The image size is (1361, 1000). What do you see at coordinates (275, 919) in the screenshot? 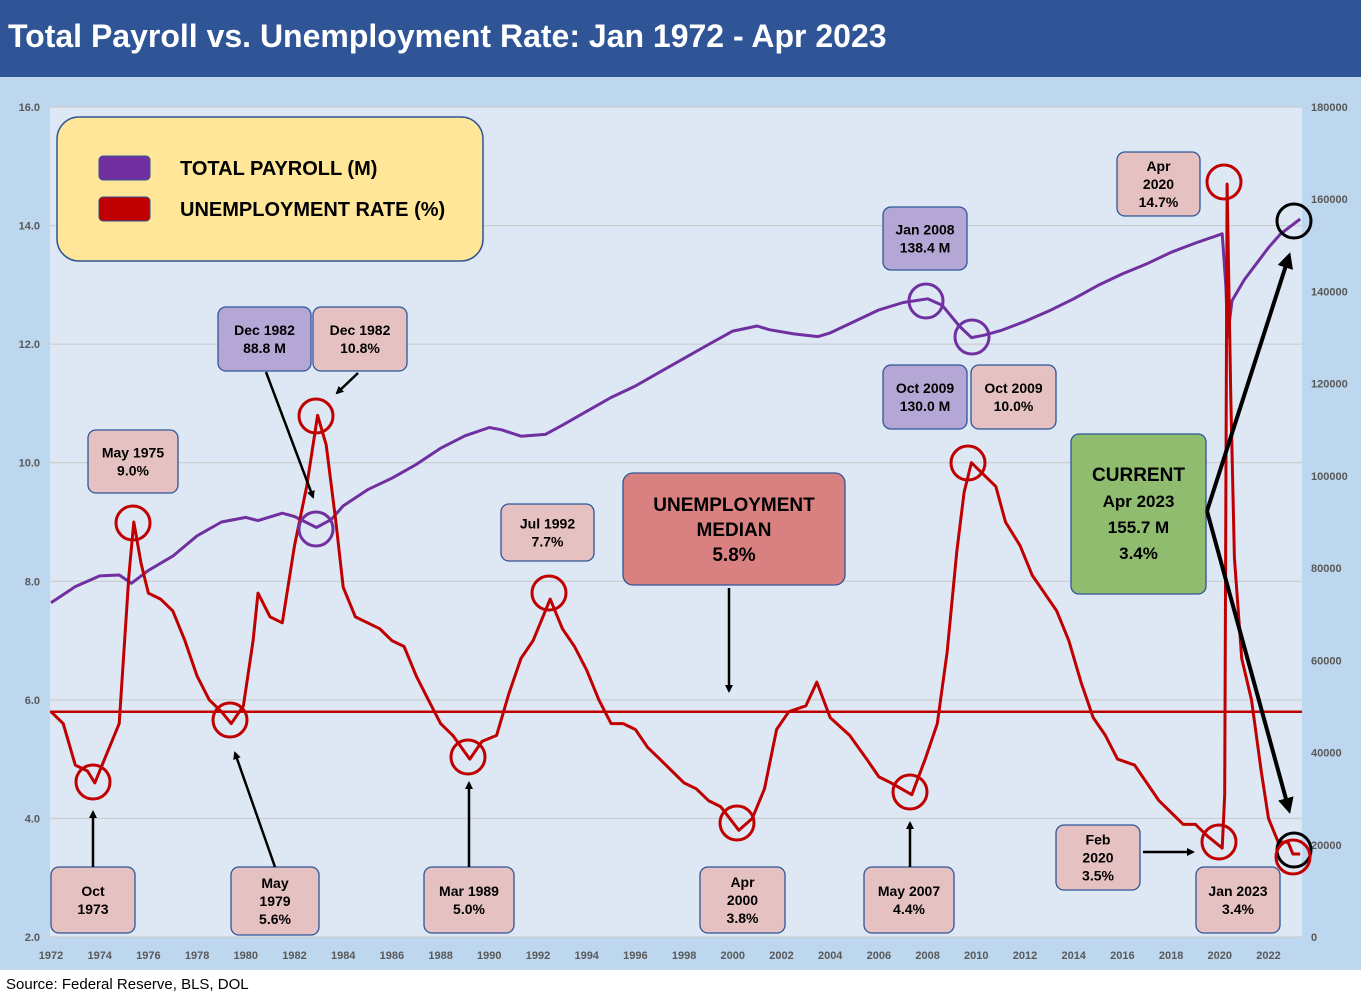
I see `annotation-text: 5.6%` at bounding box center [275, 919].